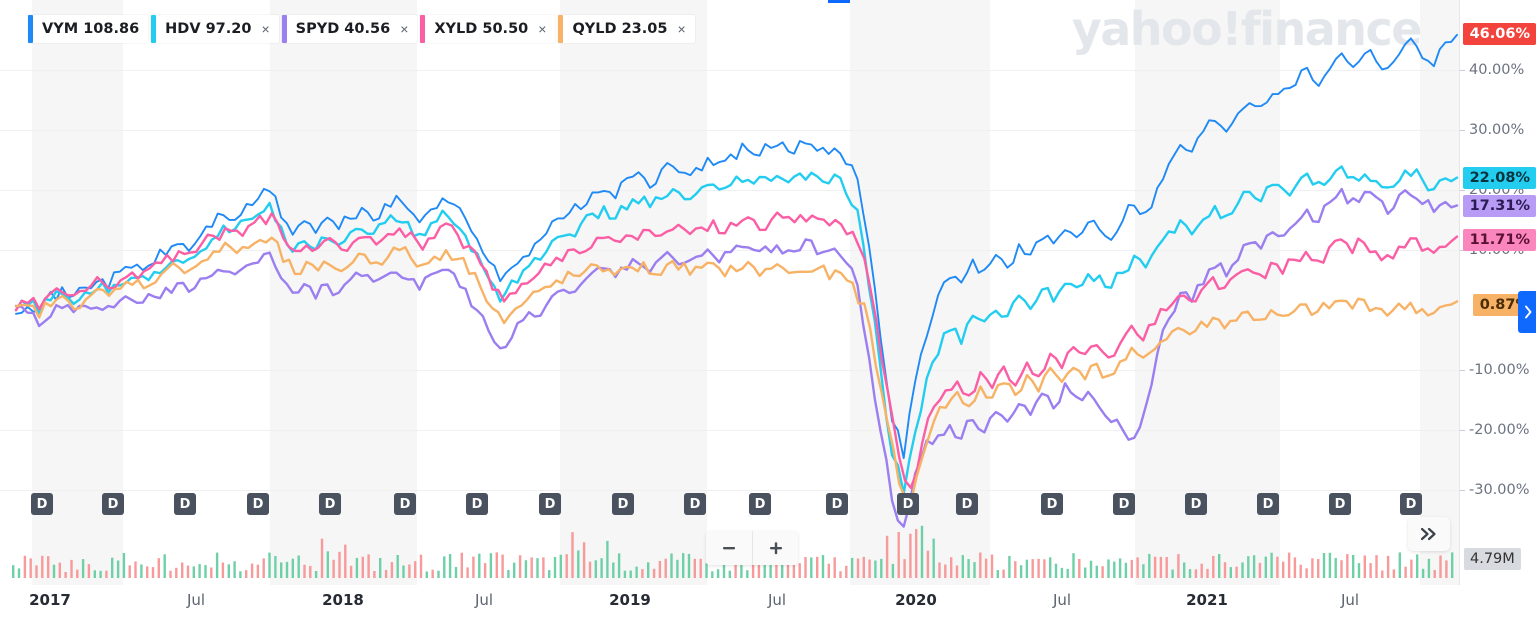 The width and height of the screenshot is (1536, 627). Describe the element at coordinates (1495, 370) in the screenshot. I see `y-axis-tick-label: -10.00%` at that location.